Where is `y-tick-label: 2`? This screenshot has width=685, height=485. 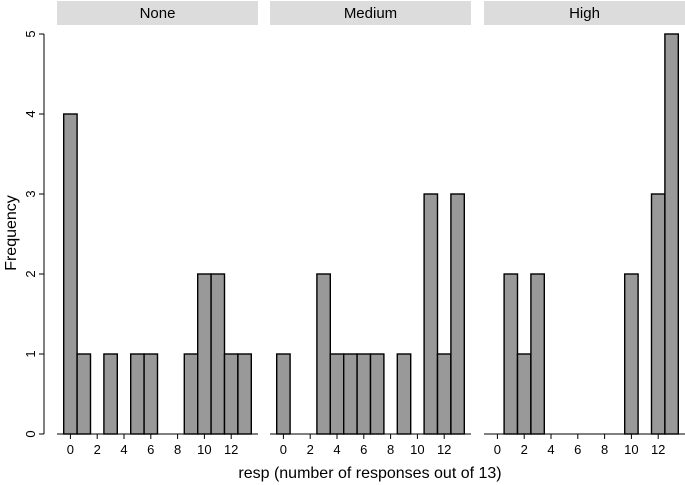 y-tick-label: 2 is located at coordinates (30, 273).